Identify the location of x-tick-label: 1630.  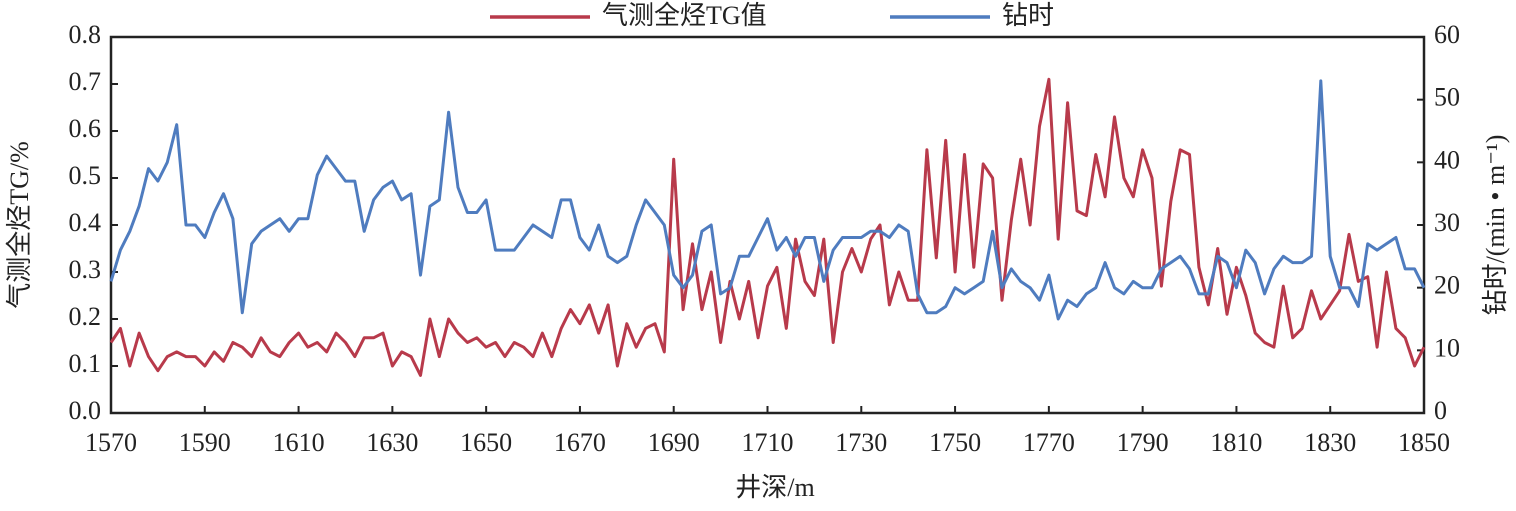
(392, 442).